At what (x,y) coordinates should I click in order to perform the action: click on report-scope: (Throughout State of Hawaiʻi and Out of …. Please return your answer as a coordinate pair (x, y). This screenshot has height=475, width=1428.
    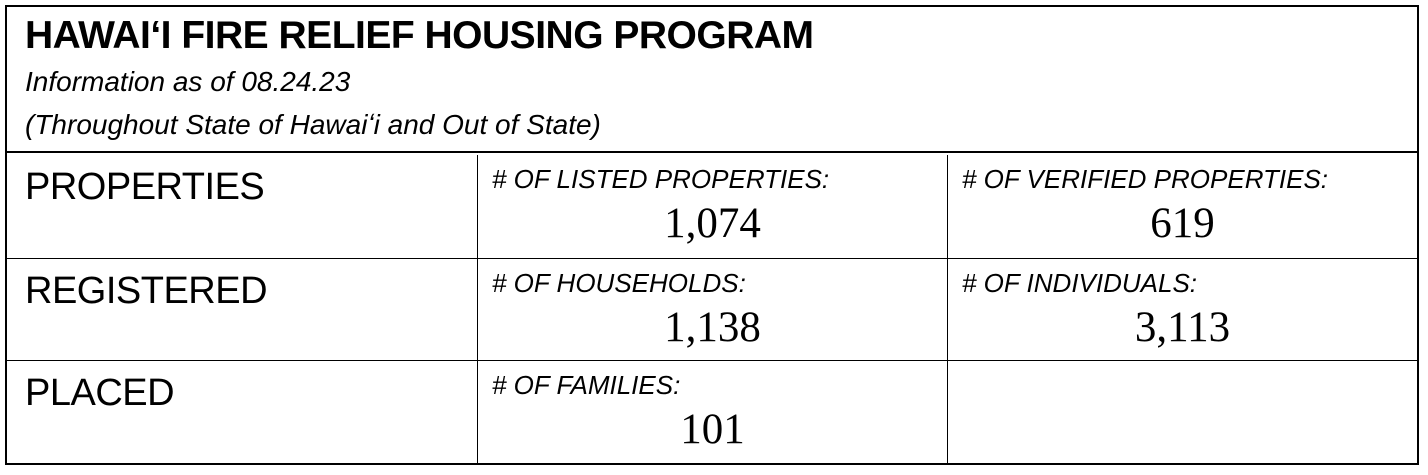
    Looking at the image, I should click on (313, 124).